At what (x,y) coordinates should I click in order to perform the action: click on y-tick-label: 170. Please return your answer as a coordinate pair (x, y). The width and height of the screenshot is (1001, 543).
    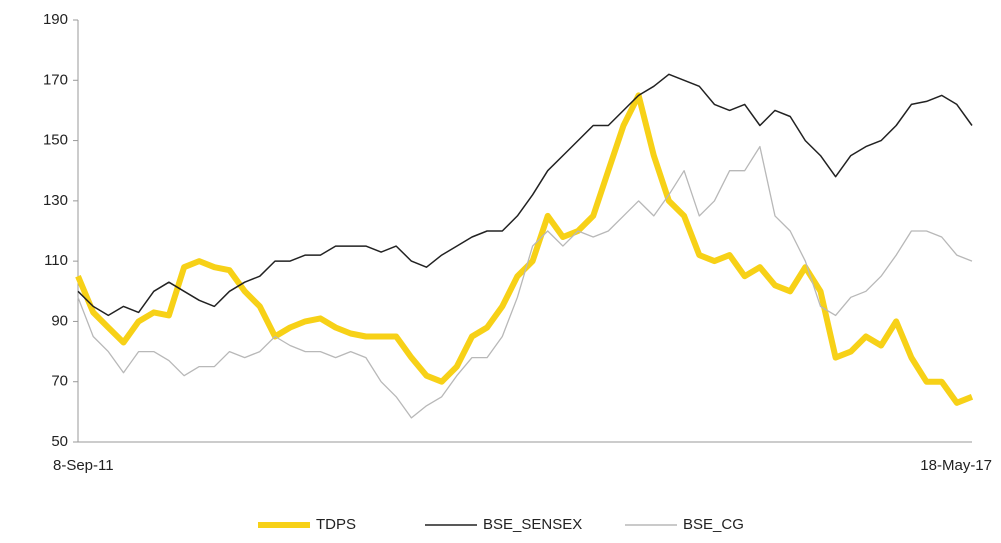
    Looking at the image, I should click on (55, 79).